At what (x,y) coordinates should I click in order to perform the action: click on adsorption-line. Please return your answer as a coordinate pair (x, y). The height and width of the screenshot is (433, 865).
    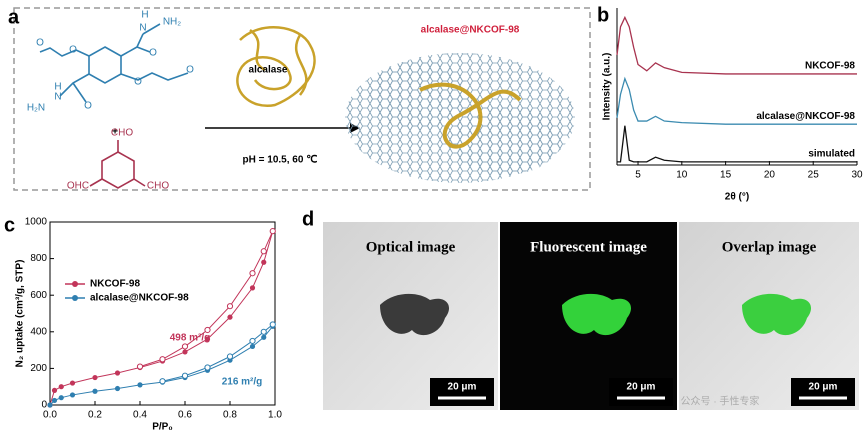
    Looking at the image, I should click on (161, 365).